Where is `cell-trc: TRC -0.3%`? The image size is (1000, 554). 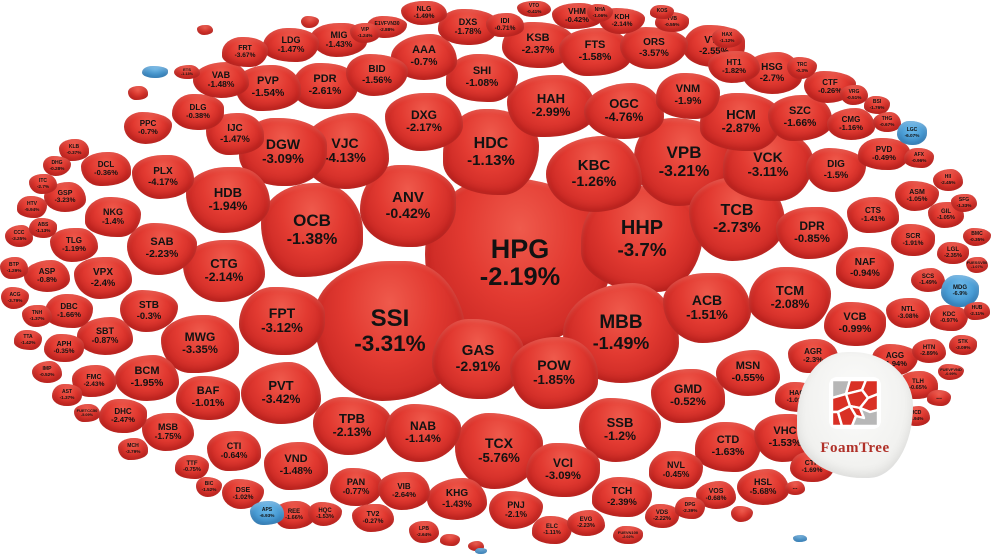 cell-trc: TRC -0.3% is located at coordinates (802, 68).